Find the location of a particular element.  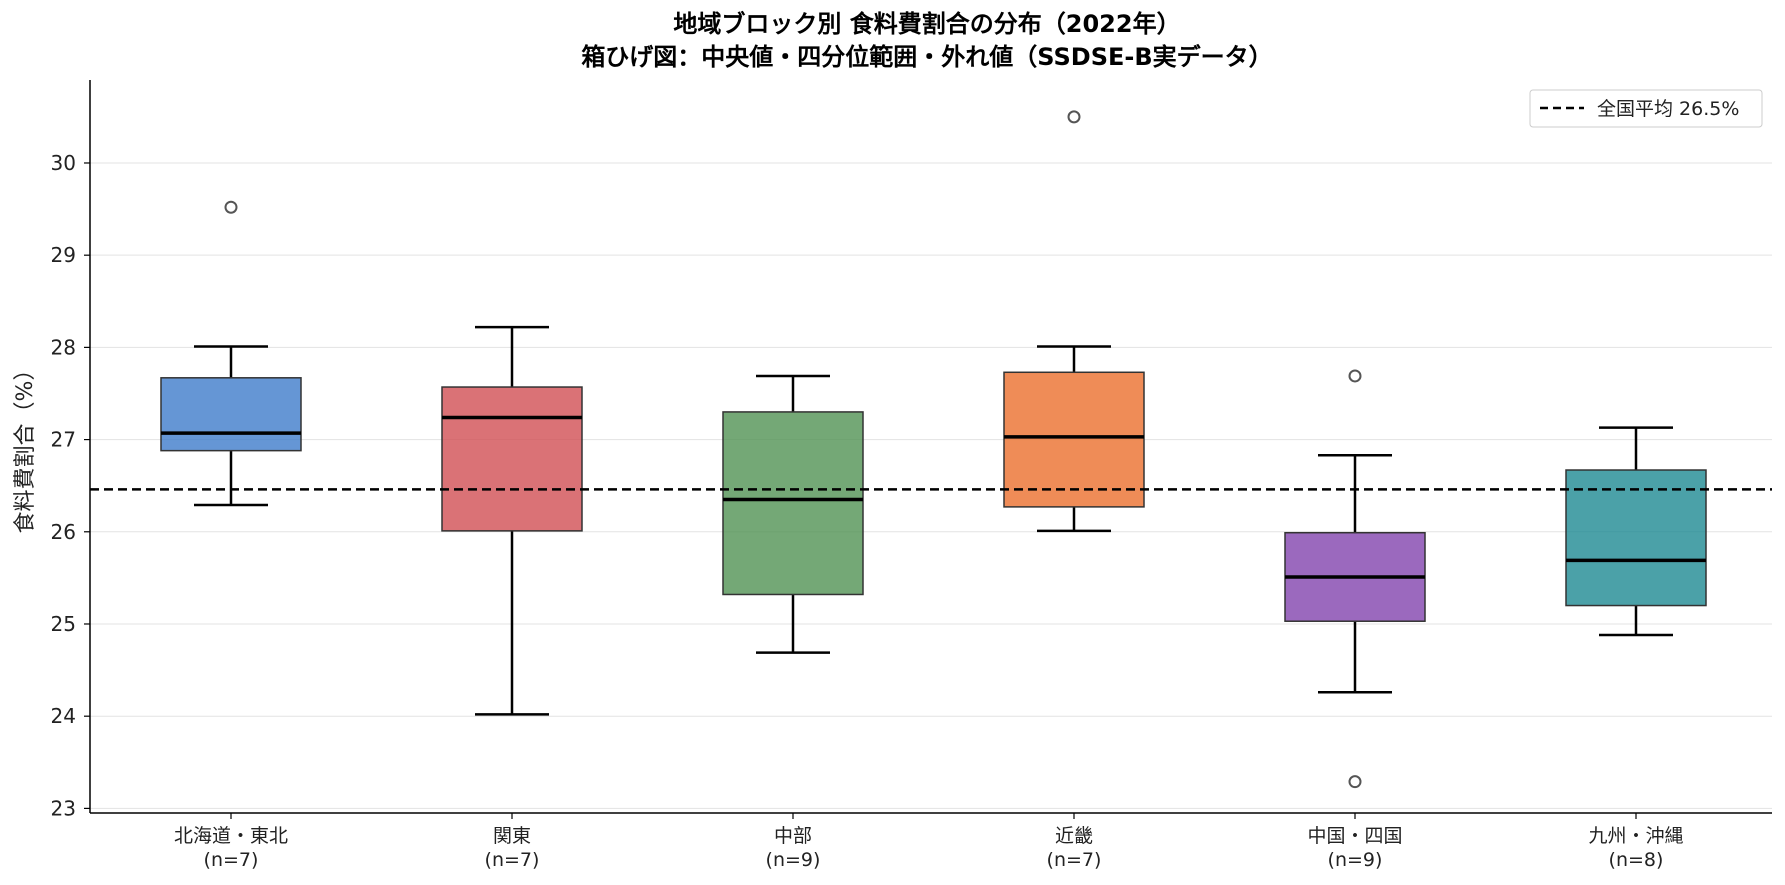

legend-label: 全国平均 26.5% is located at coordinates (1668, 109).